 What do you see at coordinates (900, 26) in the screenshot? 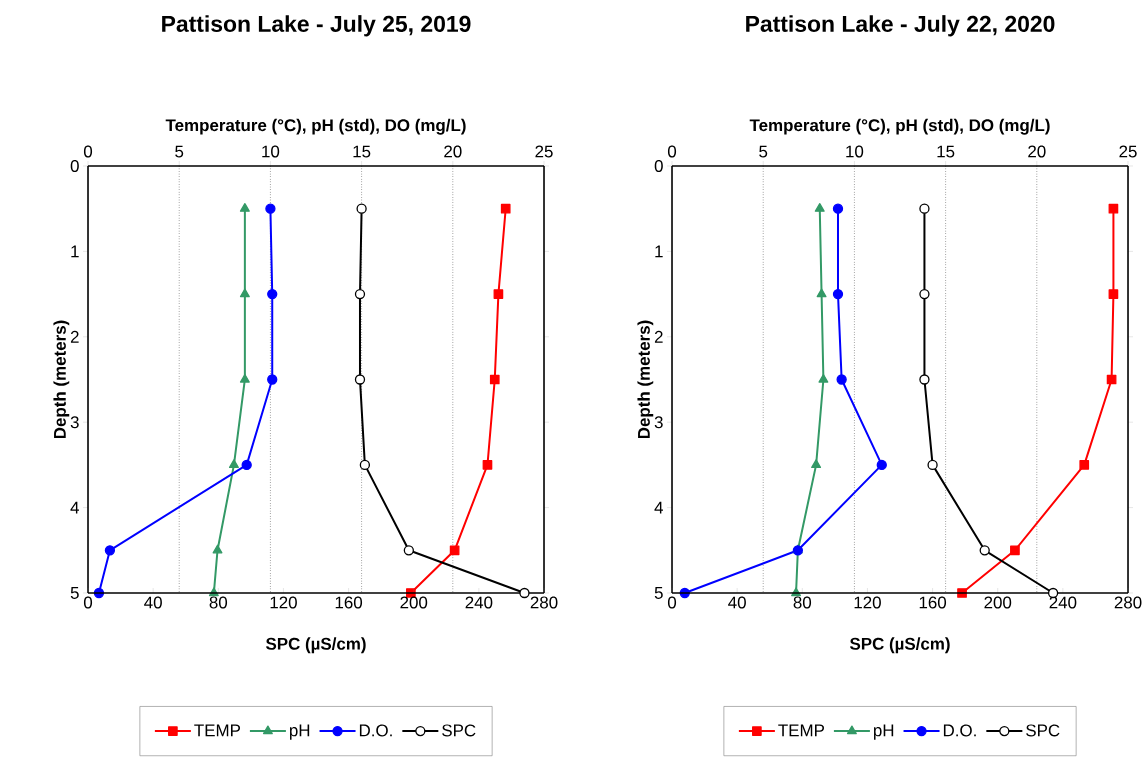
I see `chart-title: Pattison Lake - July 22, 2020` at bounding box center [900, 26].